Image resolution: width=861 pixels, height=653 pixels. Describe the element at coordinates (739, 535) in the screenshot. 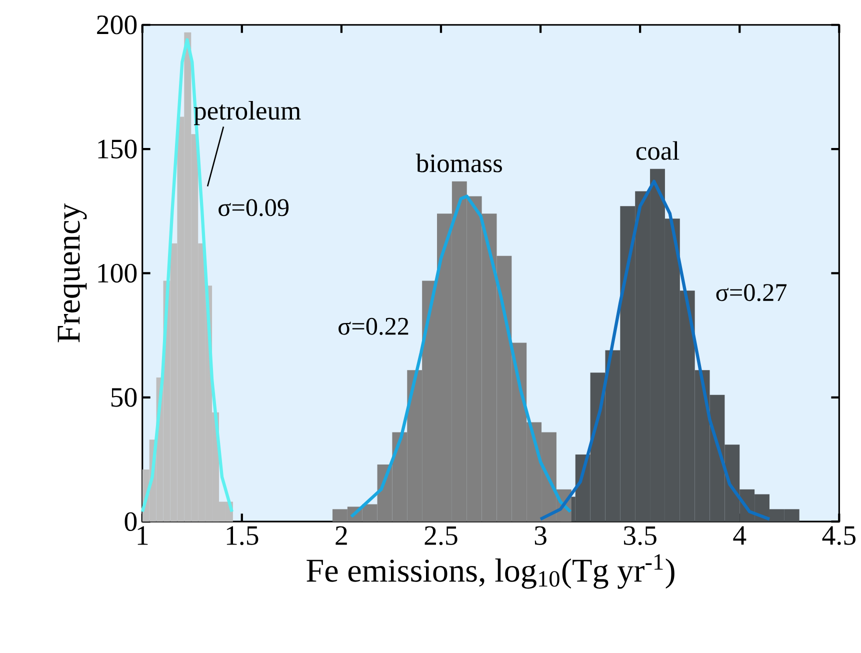

I see `x-tick-label: 4` at that location.